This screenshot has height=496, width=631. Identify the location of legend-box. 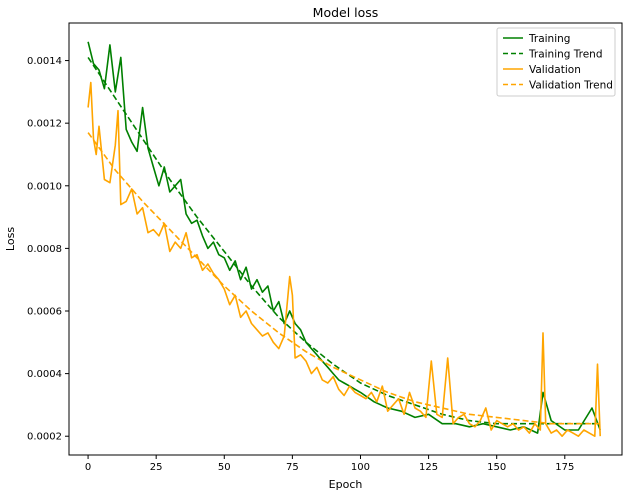
(556, 62).